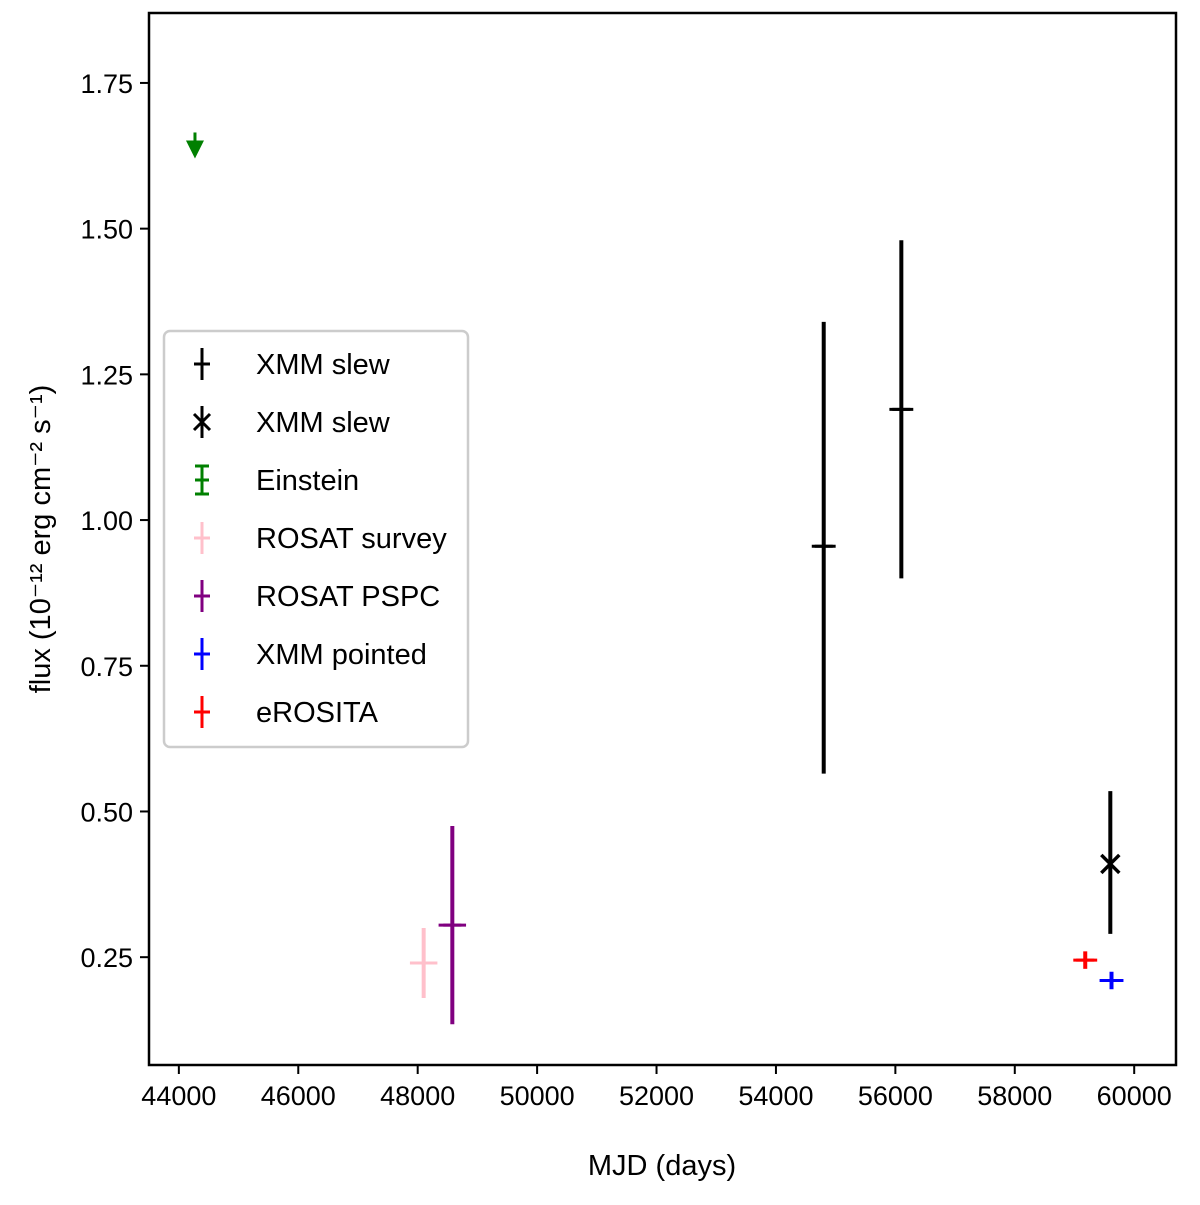  Describe the element at coordinates (895, 1096) in the screenshot. I see `x-tick-label: 56000` at that location.